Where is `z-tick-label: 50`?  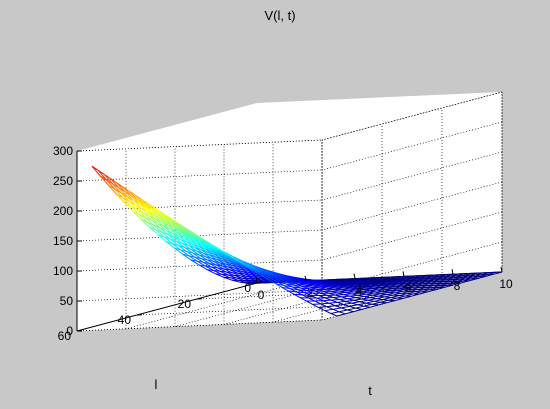
z-tick-label: 50 is located at coordinates (67, 301).